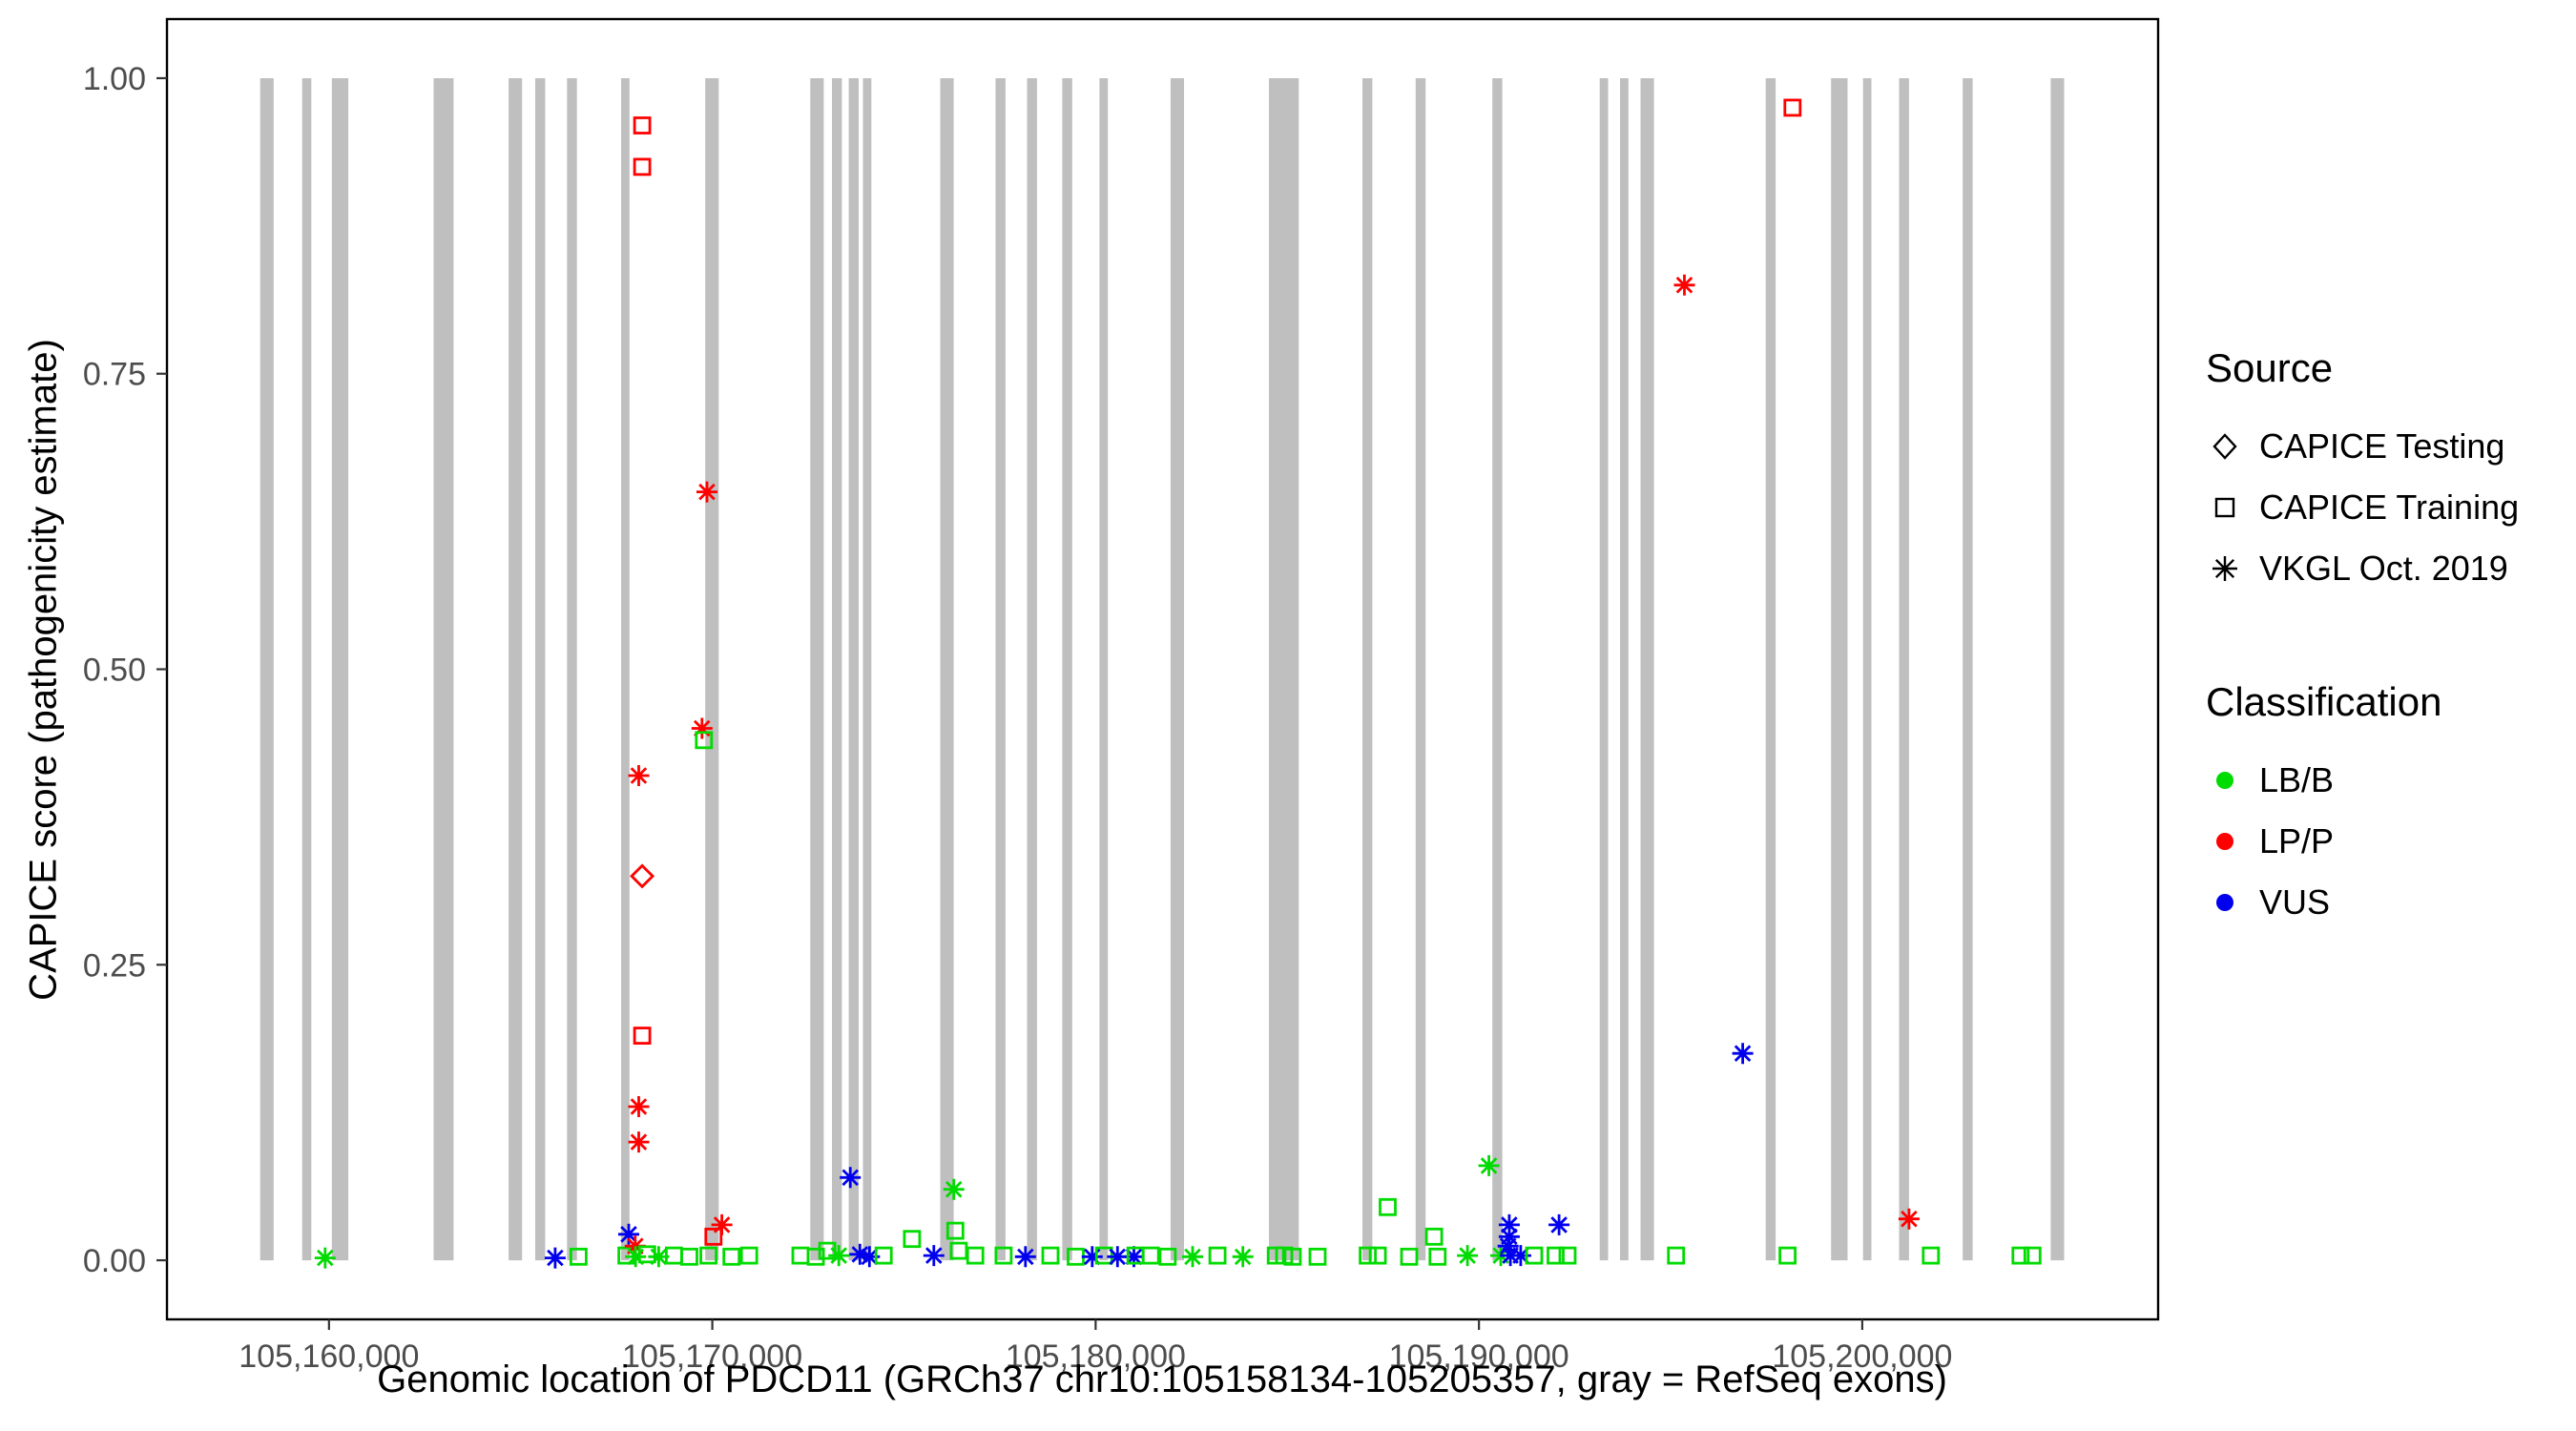 Image resolution: width=2576 pixels, height=1431 pixels. Describe the element at coordinates (2324, 701) in the screenshot. I see `legend-classification-title: Classification` at that location.